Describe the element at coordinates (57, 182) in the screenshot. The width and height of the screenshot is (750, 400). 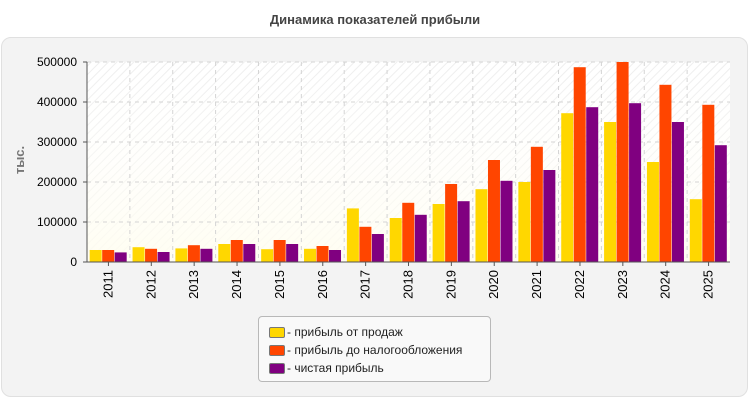
I see `y-tick-label: 200000` at that location.